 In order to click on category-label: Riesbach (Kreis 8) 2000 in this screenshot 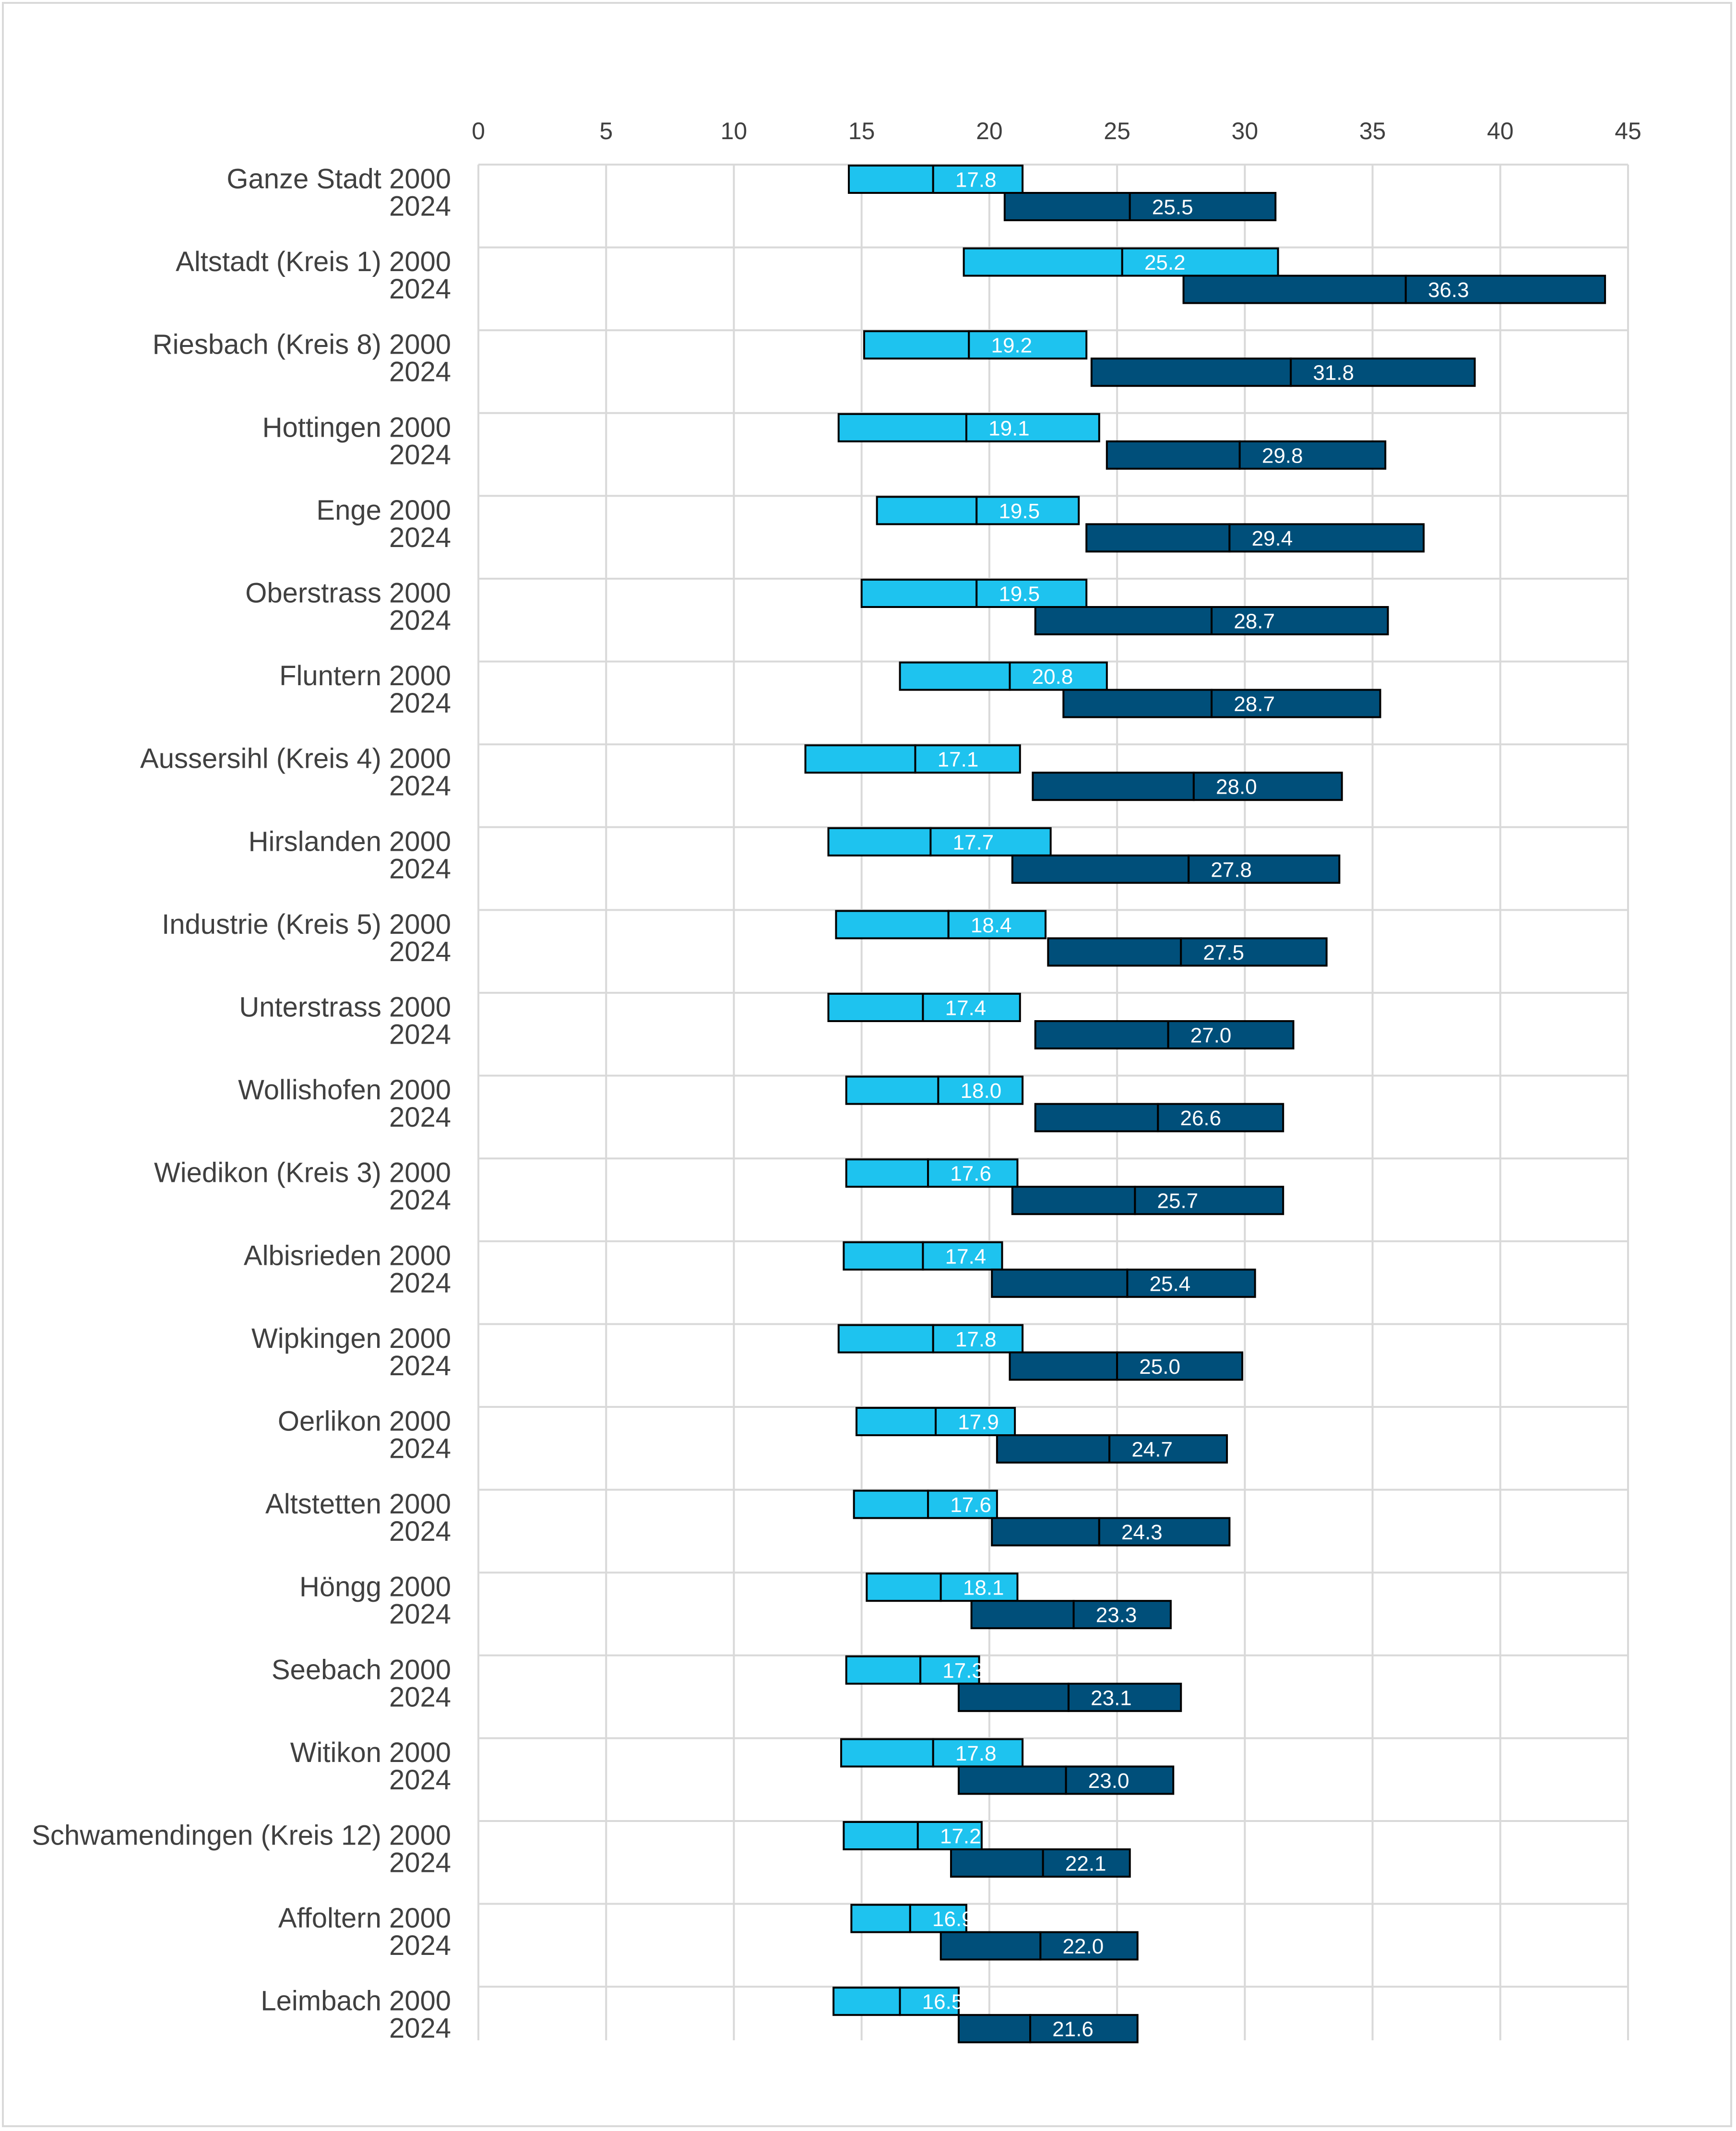, I will do `click(302, 344)`.